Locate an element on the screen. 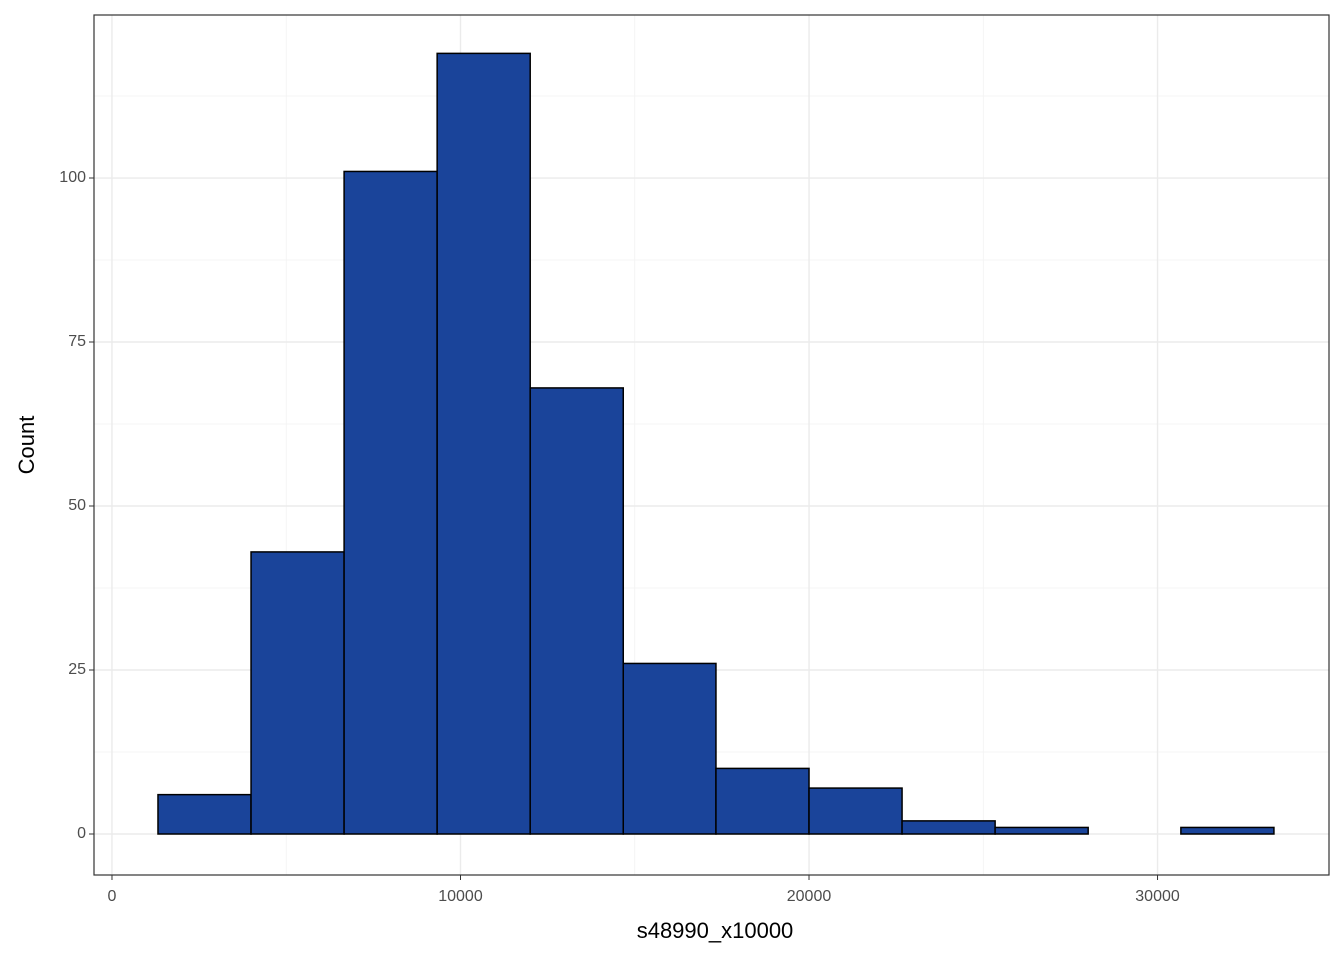 This screenshot has width=1344, height=960. x-tick-label: 30000 is located at coordinates (1157, 896).